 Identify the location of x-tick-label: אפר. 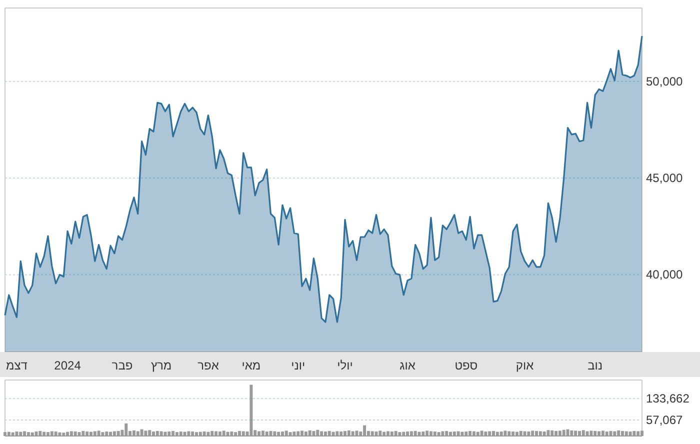
(209, 365).